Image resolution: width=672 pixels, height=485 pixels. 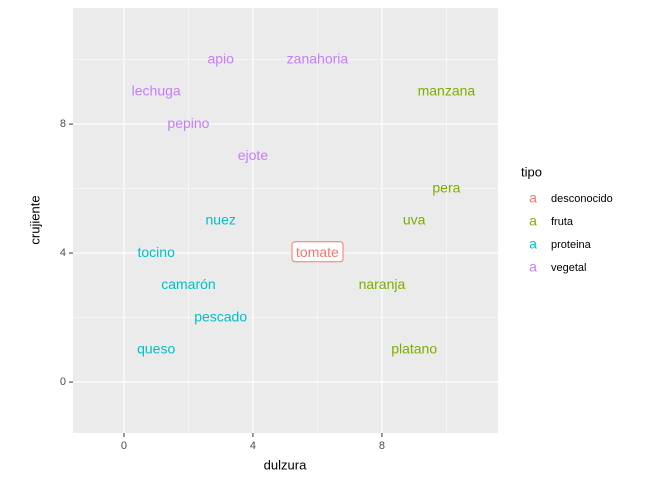 I want to click on point-label: pera, so click(x=446, y=187).